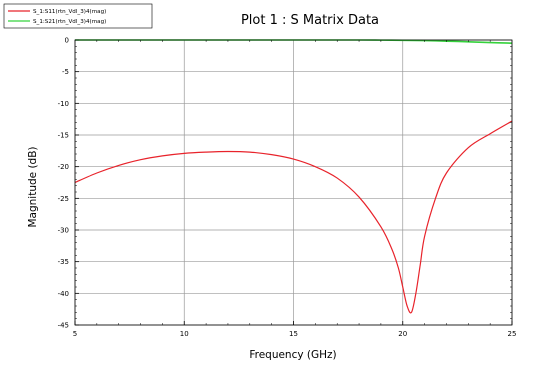  What do you see at coordinates (184, 334) in the screenshot?
I see `x-tick-label: 10` at bounding box center [184, 334].